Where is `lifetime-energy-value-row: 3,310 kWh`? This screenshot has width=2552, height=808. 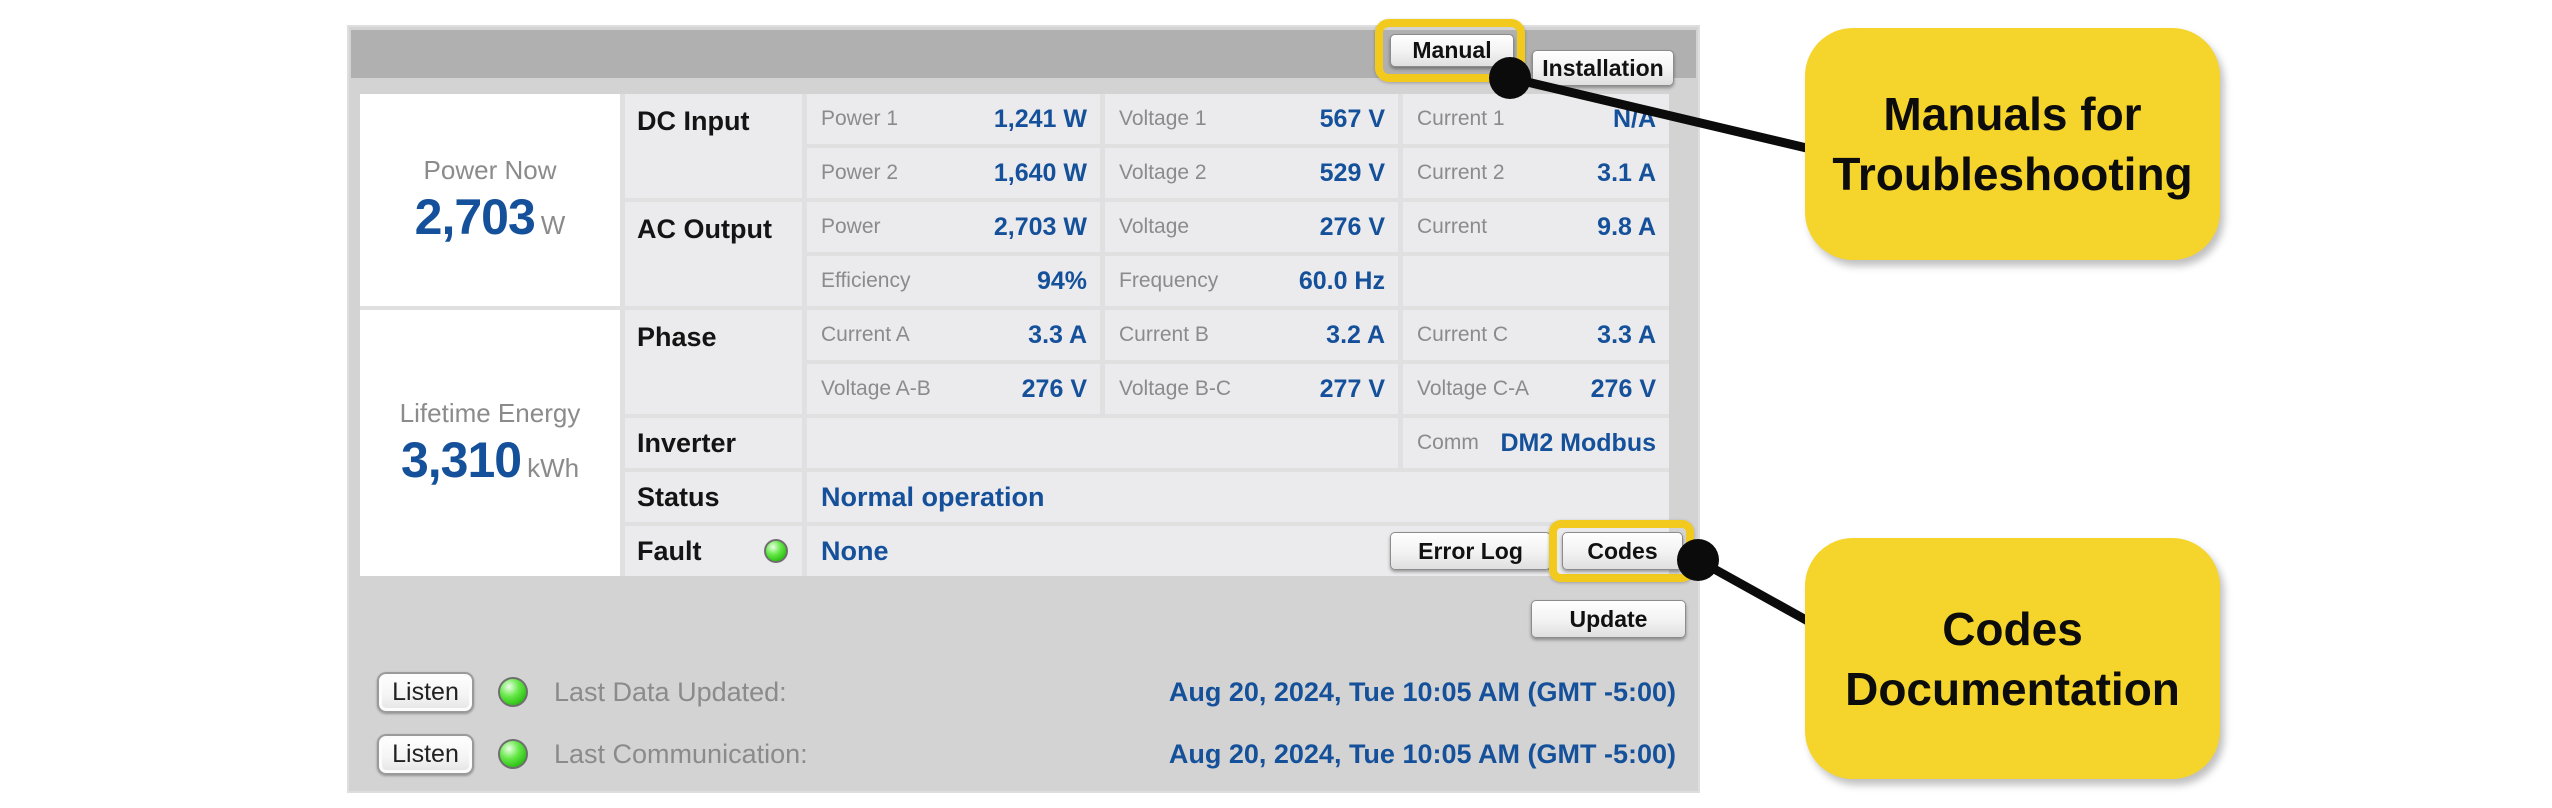
lifetime-energy-value-row: 3,310 kWh is located at coordinates (490, 460).